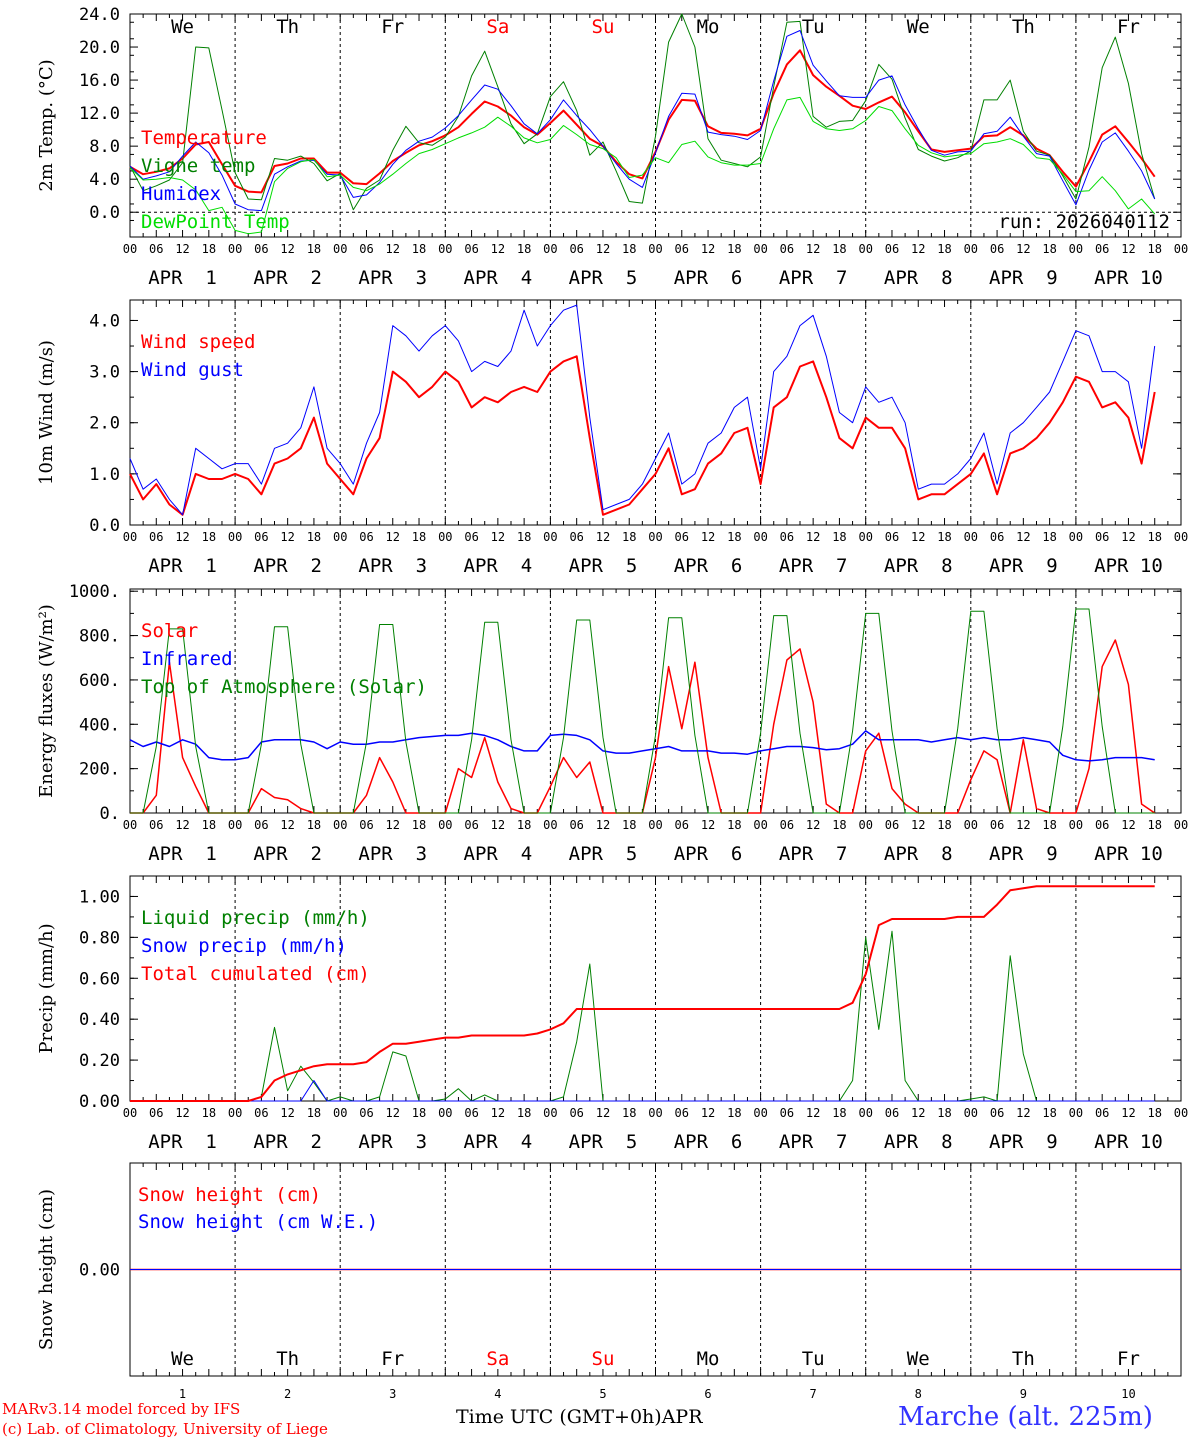 This screenshot has height=1440, width=1194. I want to click on day-number-label: 9, so click(1023, 1394).